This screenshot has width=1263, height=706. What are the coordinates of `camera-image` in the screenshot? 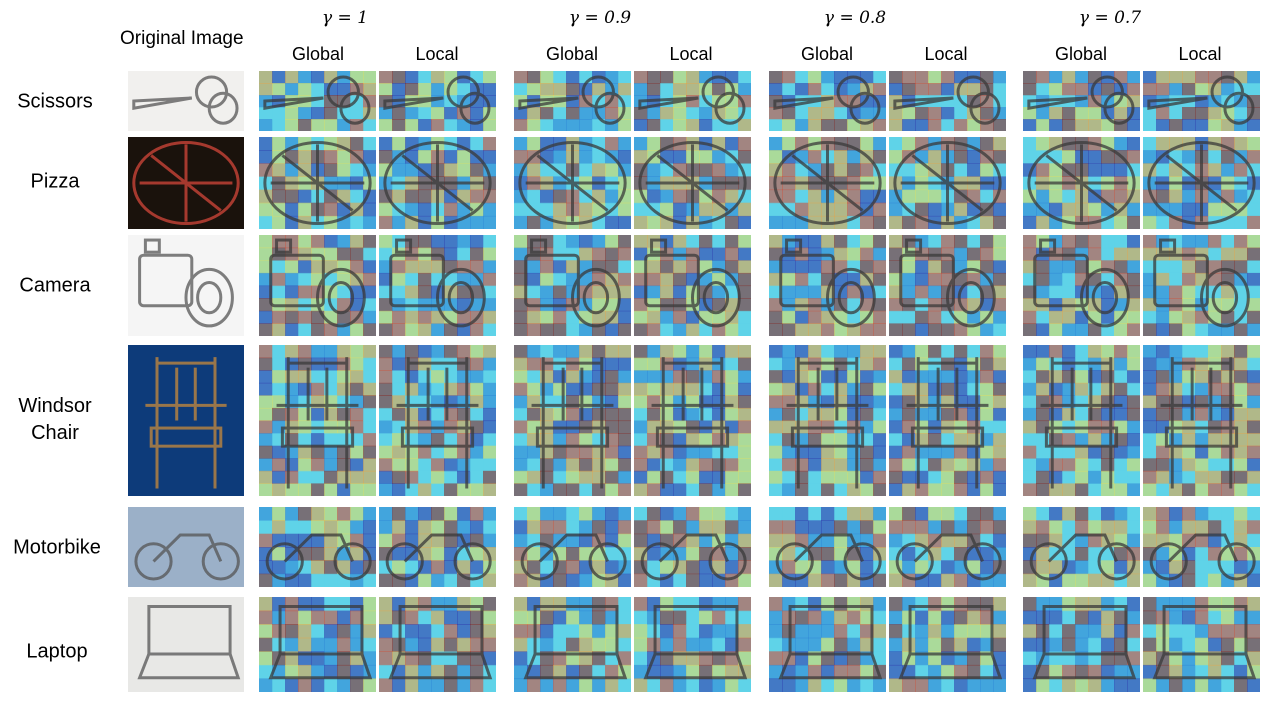 It's located at (186, 285).